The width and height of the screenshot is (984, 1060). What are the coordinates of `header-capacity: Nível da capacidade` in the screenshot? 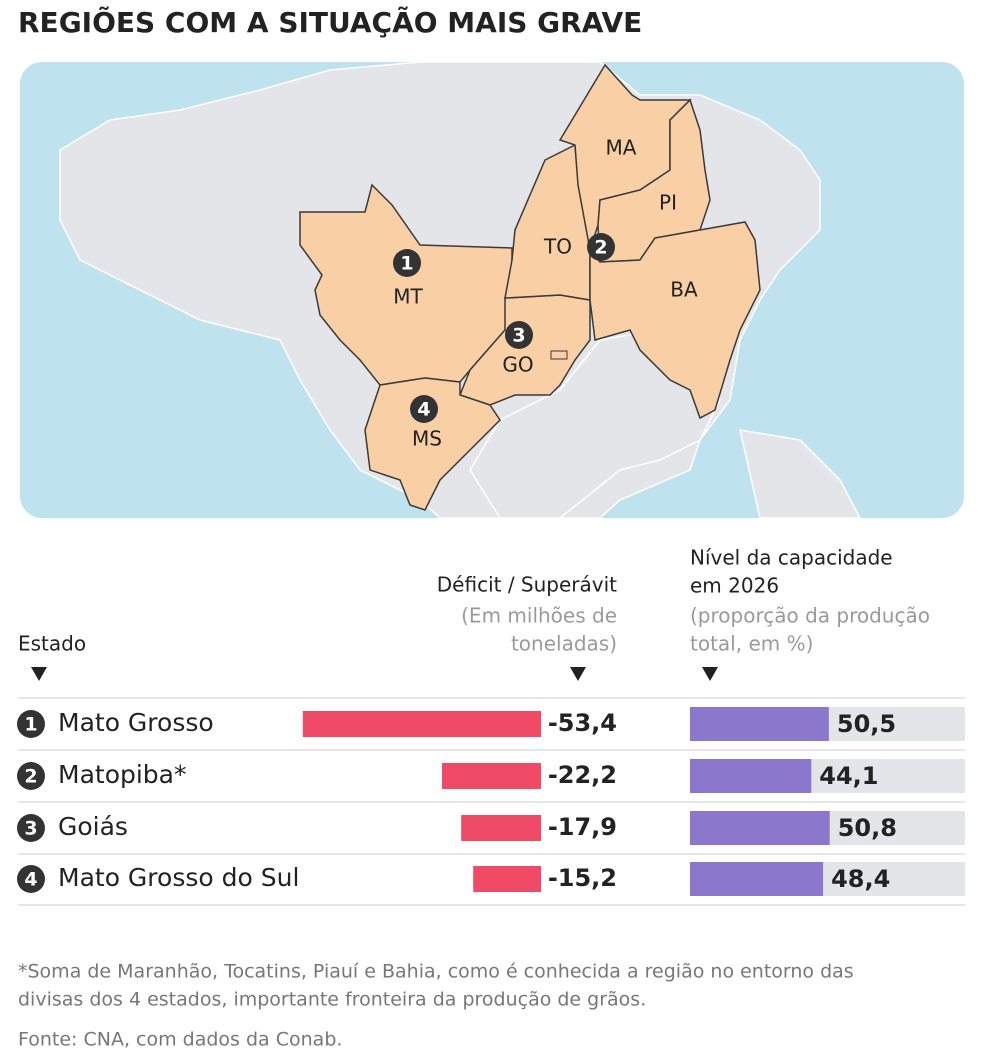 It's located at (791, 558).